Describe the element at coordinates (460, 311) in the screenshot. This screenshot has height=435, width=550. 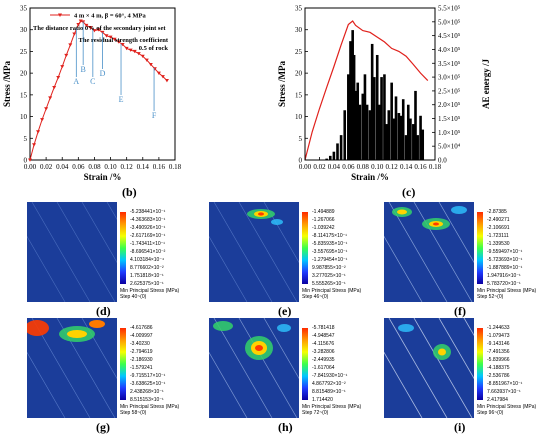
I see `panel-label-f: (f)` at that location.